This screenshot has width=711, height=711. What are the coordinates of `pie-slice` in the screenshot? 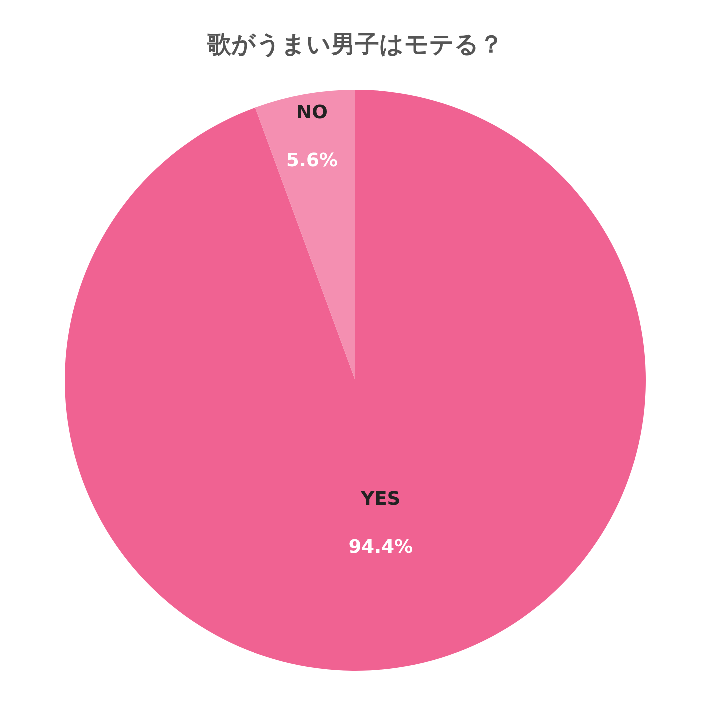 It's located at (305, 235).